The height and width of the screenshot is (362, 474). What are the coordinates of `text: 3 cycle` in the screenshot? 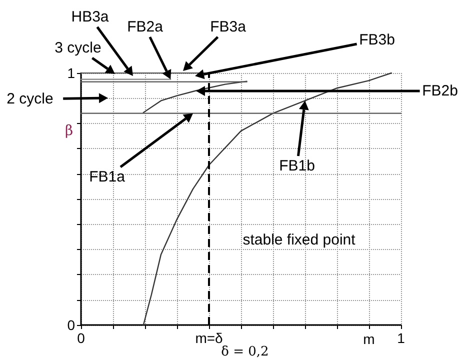 It's located at (78, 48).